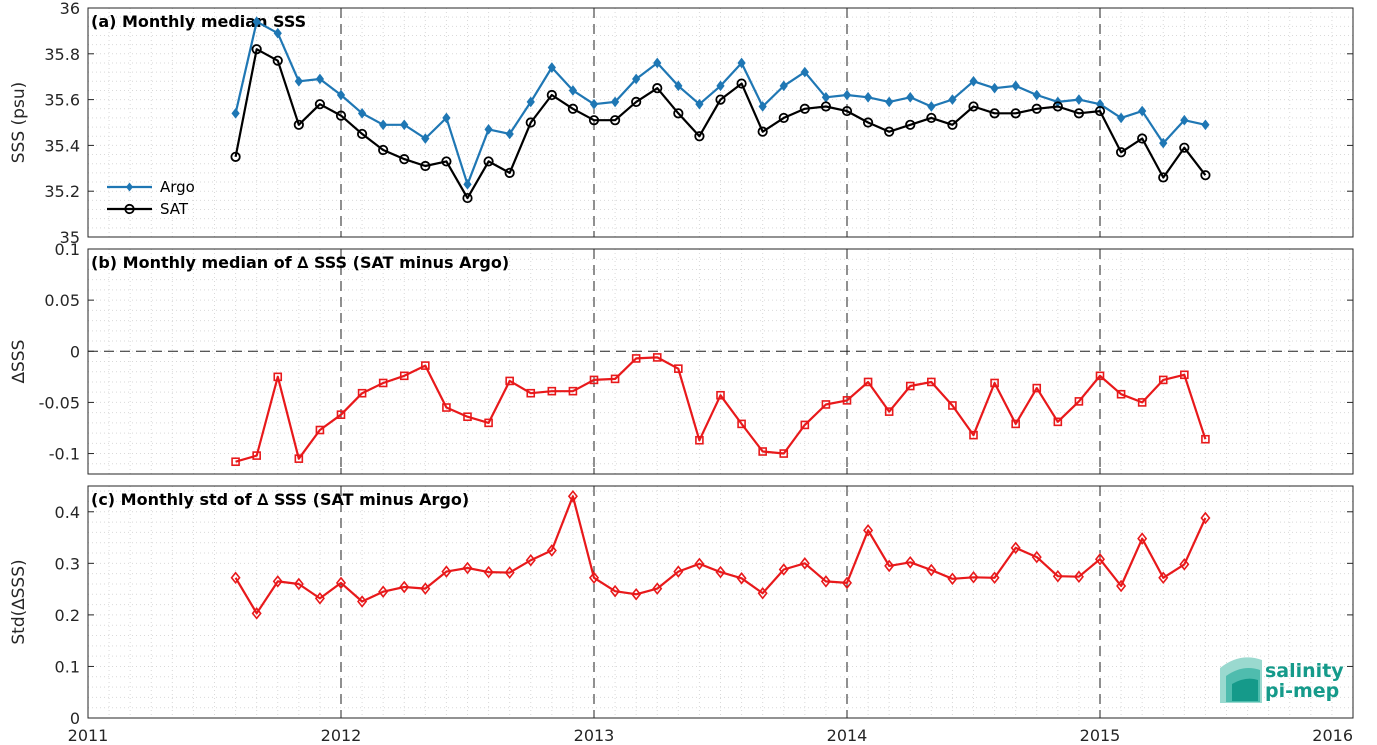 Image resolution: width=1377 pixels, height=745 pixels. What do you see at coordinates (19, 601) in the screenshot?
I see `y-axis-label: Std(∆SSS)` at bounding box center [19, 601].